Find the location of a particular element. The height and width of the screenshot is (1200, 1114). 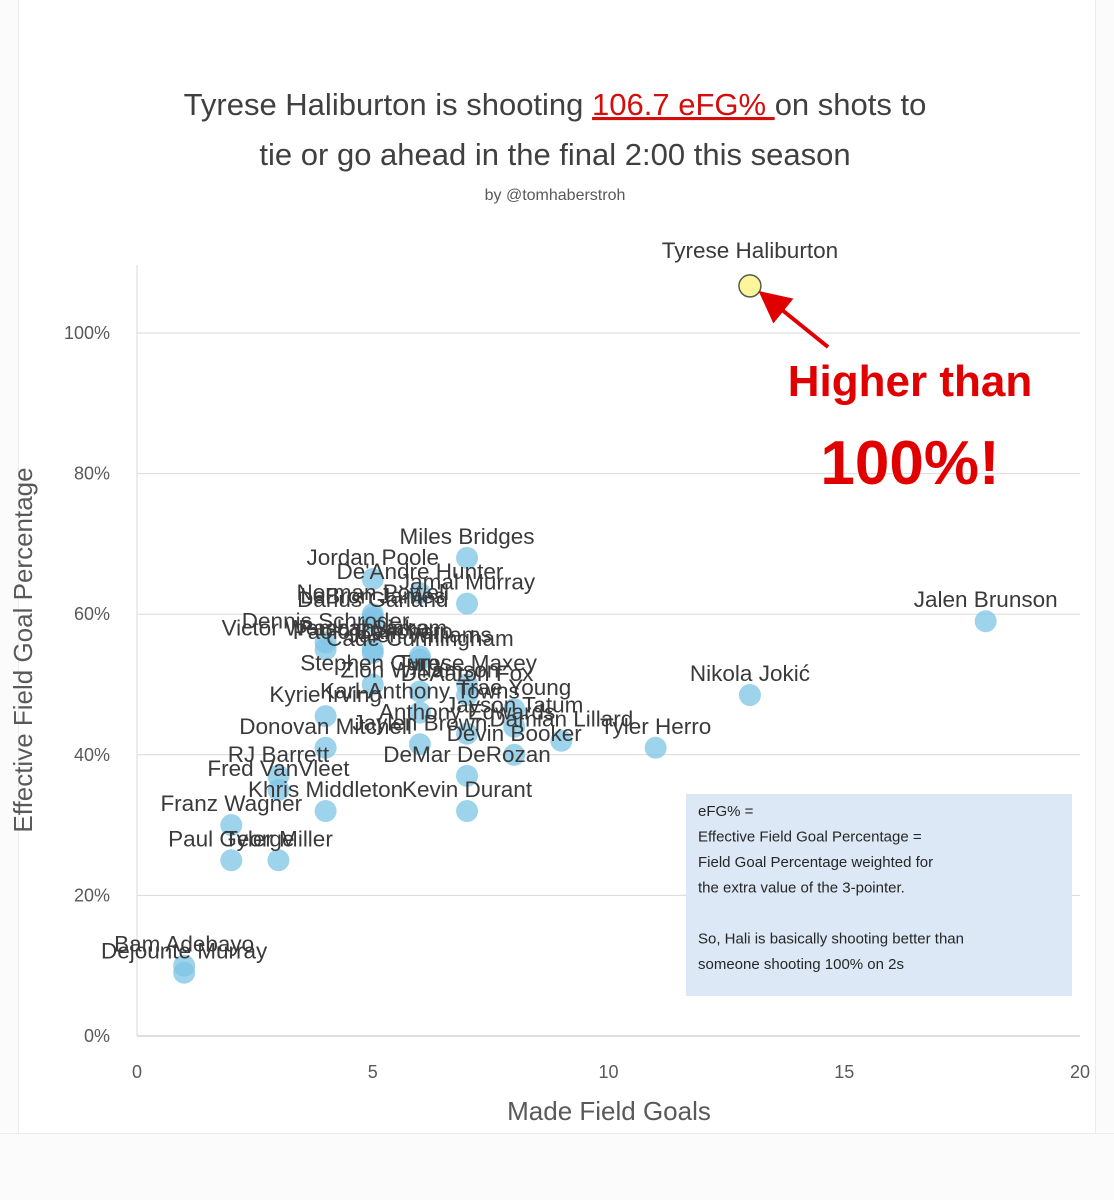

note-line: eFG% = is located at coordinates (726, 811).